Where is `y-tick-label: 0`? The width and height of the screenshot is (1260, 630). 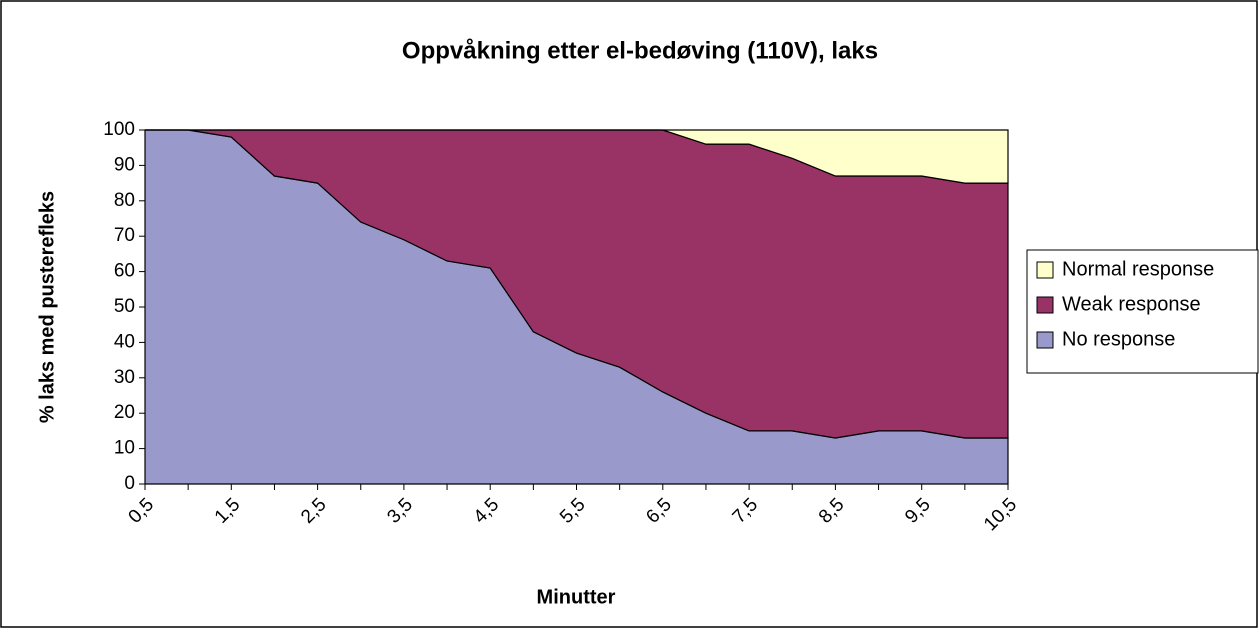 y-tick-label: 0 is located at coordinates (129, 483).